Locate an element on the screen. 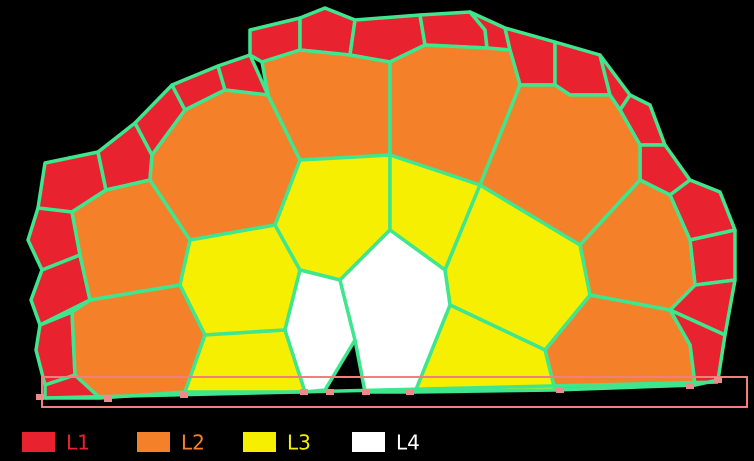 Image resolution: width=754 pixels, height=461 pixels. legend-label: L3 is located at coordinates (299, 443).